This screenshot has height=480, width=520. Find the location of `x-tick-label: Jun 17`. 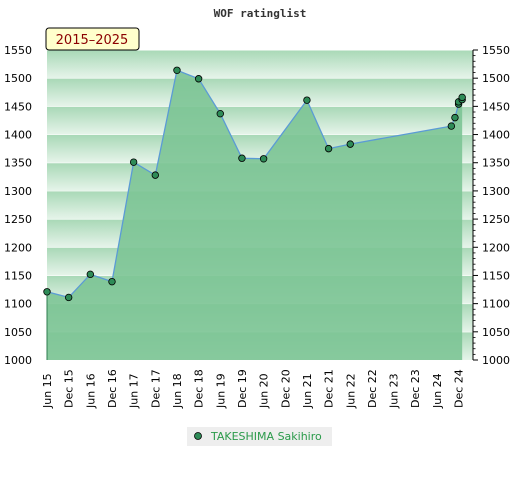

x-tick-label: Jun 17 is located at coordinates (134, 391).